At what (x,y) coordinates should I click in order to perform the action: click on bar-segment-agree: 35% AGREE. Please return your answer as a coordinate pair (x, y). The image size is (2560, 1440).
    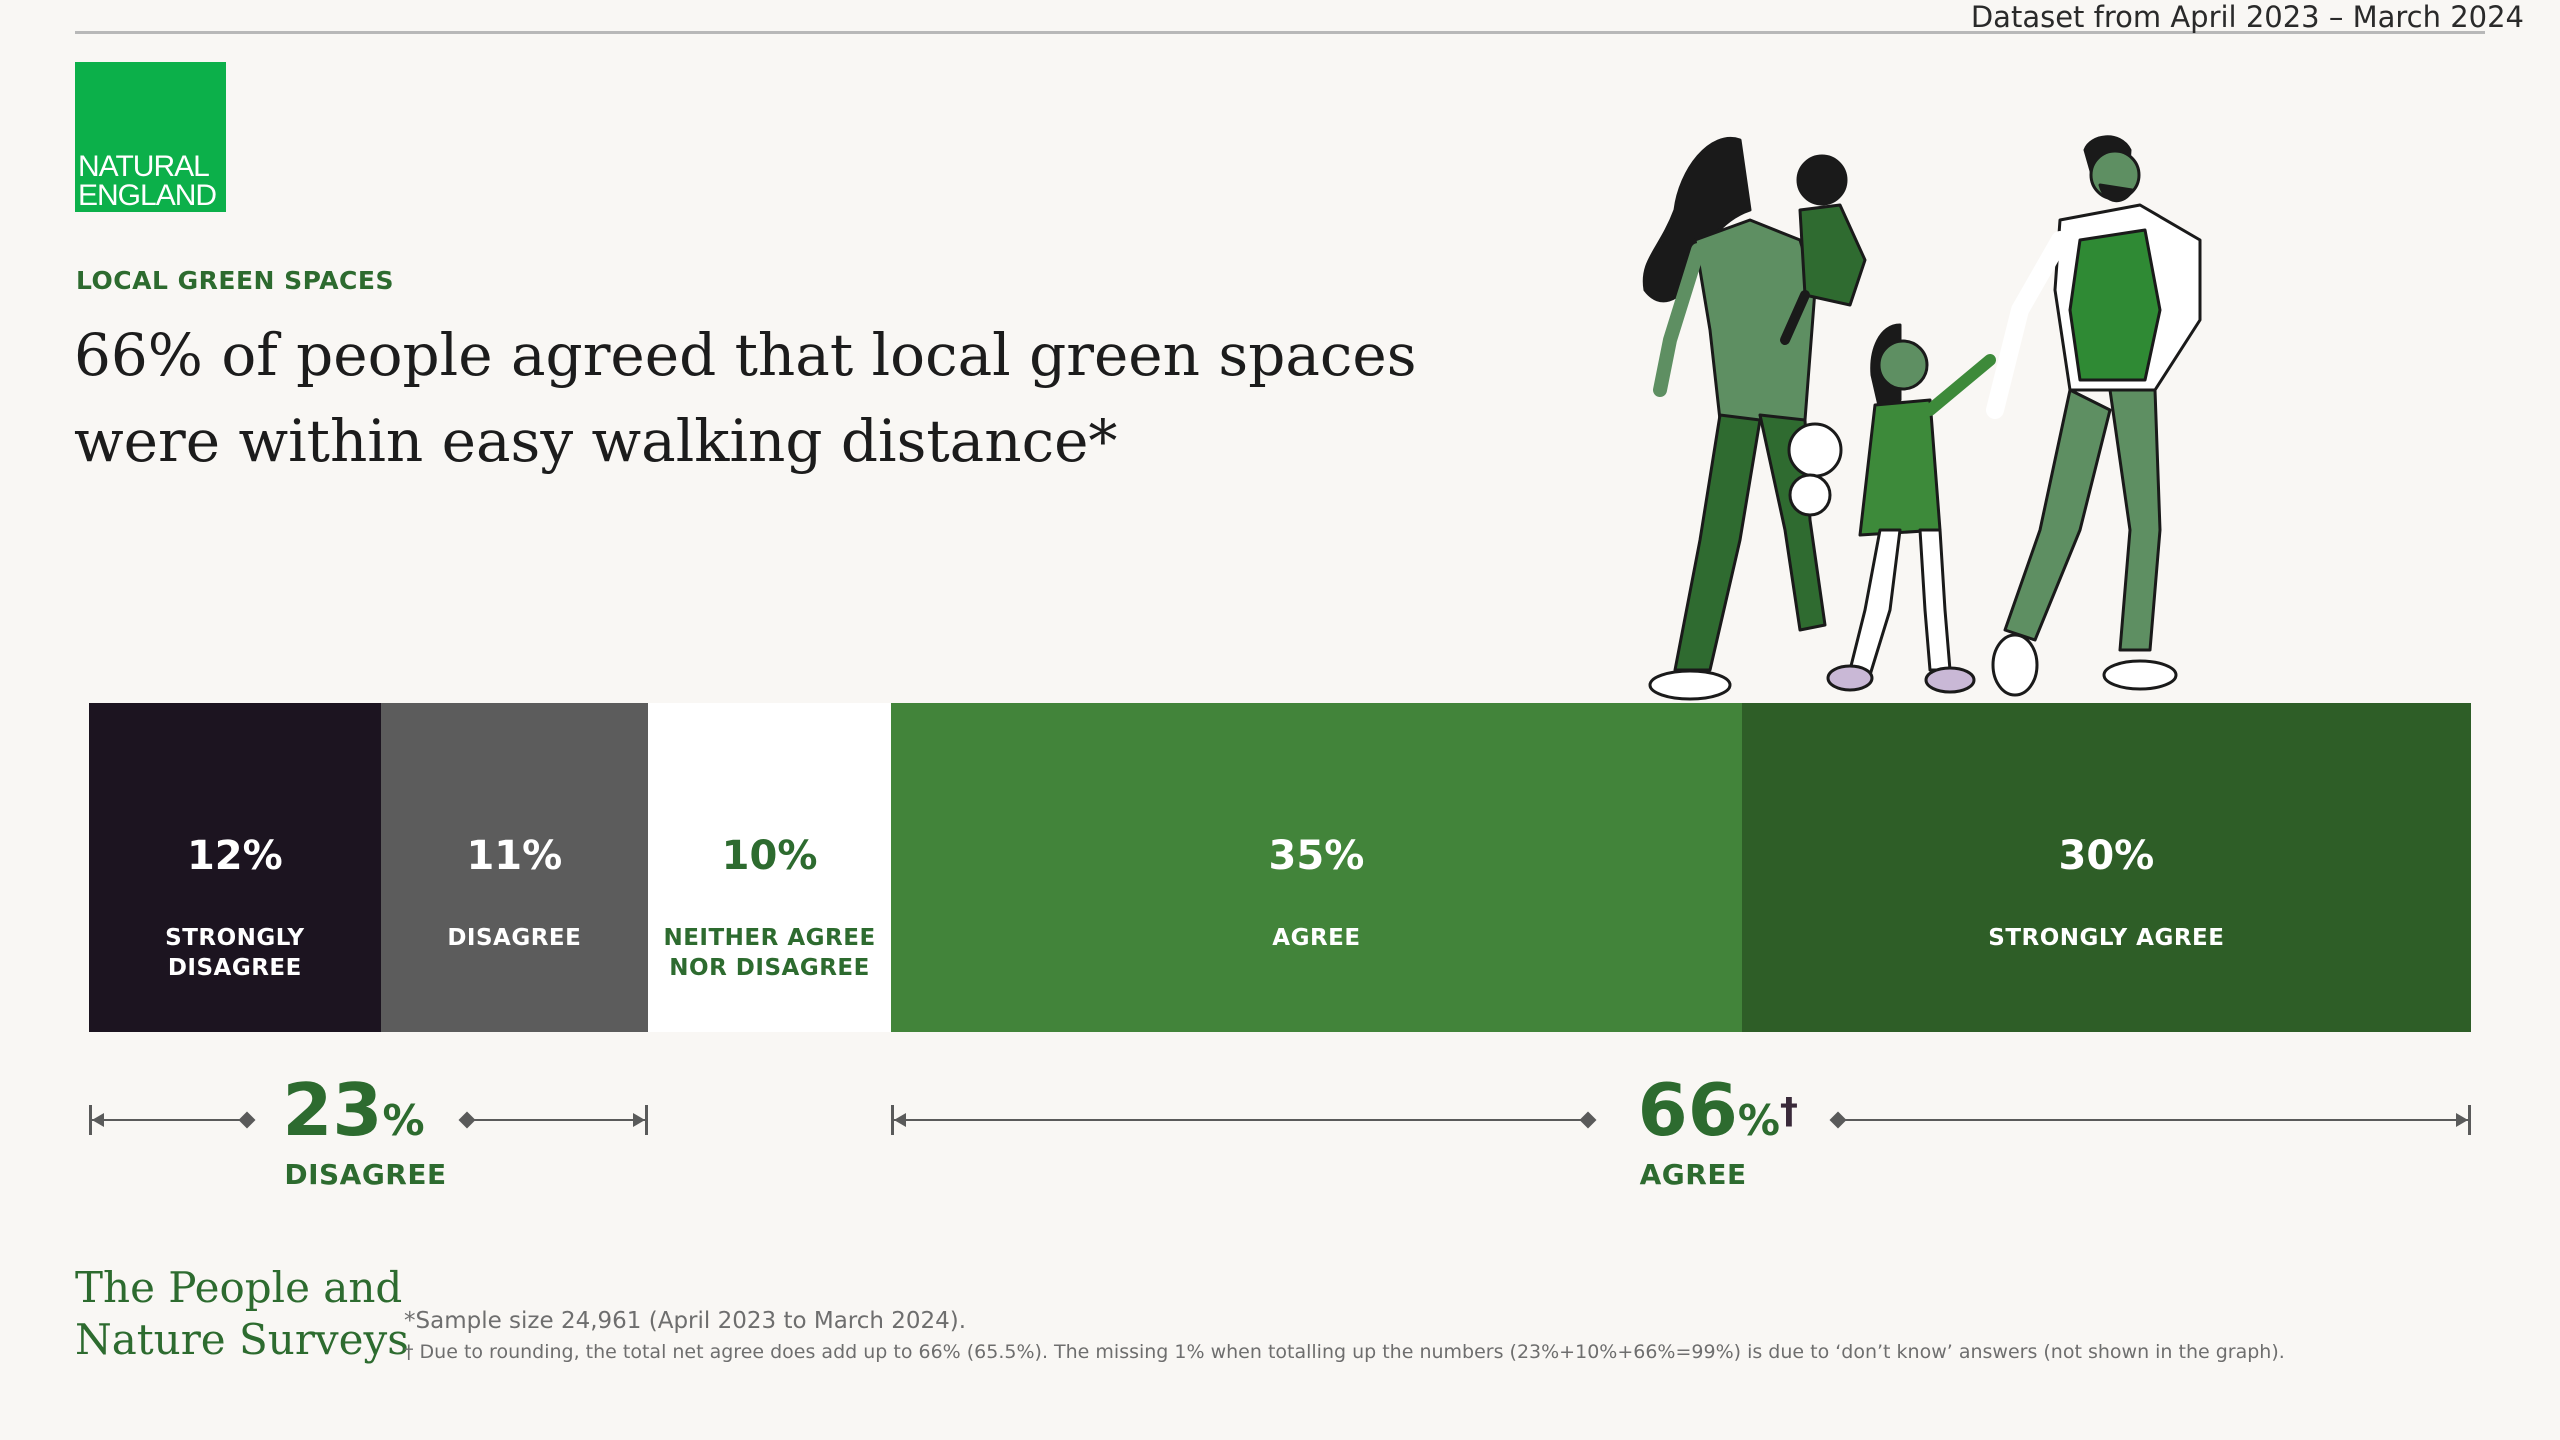
    Looking at the image, I should click on (1316, 867).